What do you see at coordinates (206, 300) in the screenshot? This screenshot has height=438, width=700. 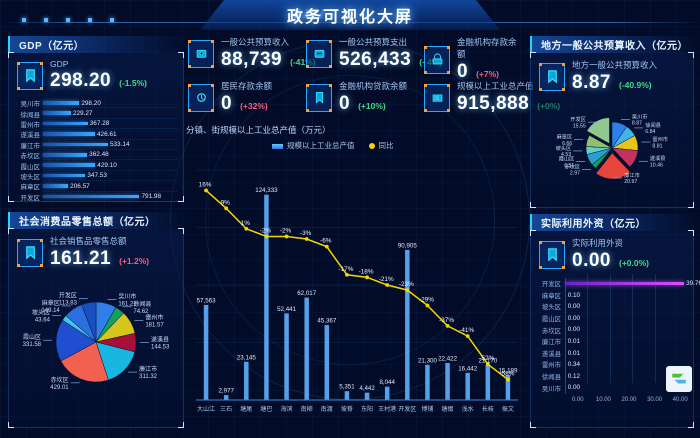 I see `output-bar-value: 57,563` at bounding box center [206, 300].